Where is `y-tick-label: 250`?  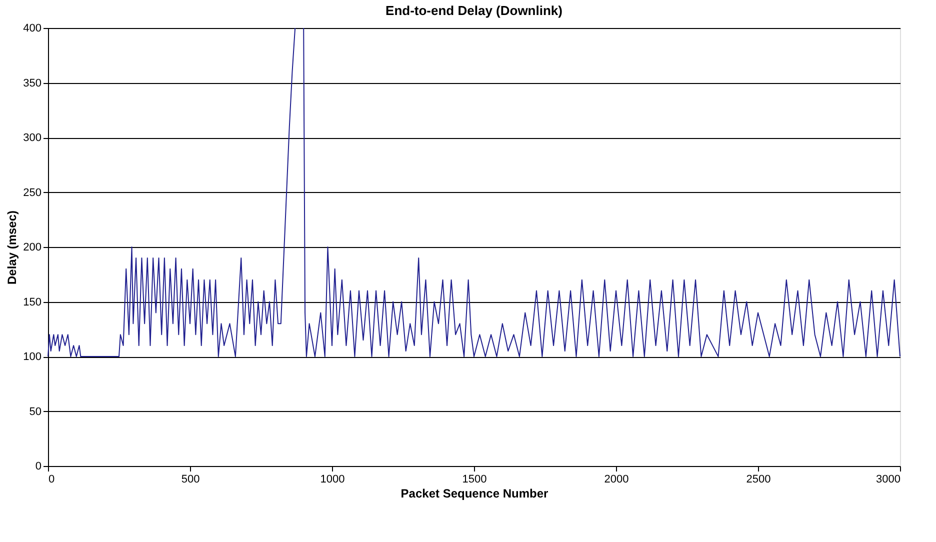 y-tick-label: 250 is located at coordinates (32, 192).